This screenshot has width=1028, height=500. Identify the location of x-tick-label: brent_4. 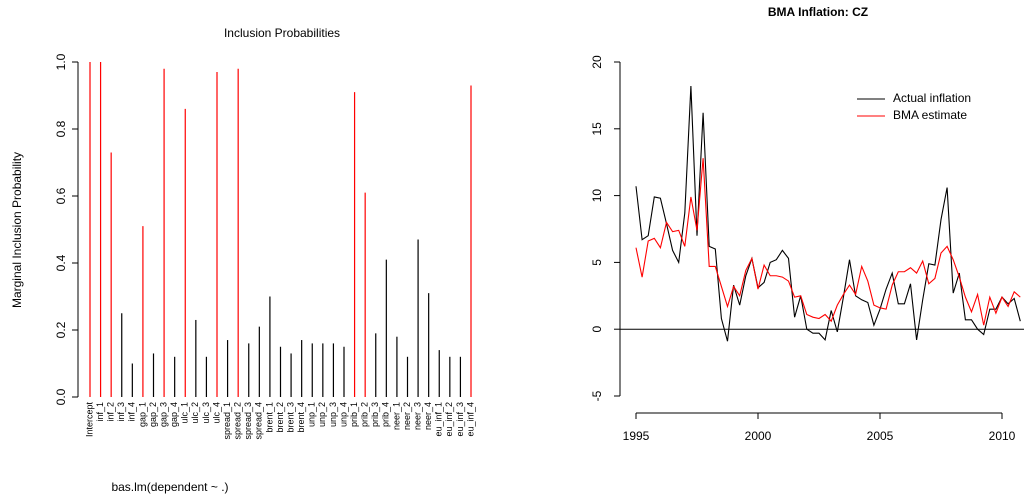
(301, 417).